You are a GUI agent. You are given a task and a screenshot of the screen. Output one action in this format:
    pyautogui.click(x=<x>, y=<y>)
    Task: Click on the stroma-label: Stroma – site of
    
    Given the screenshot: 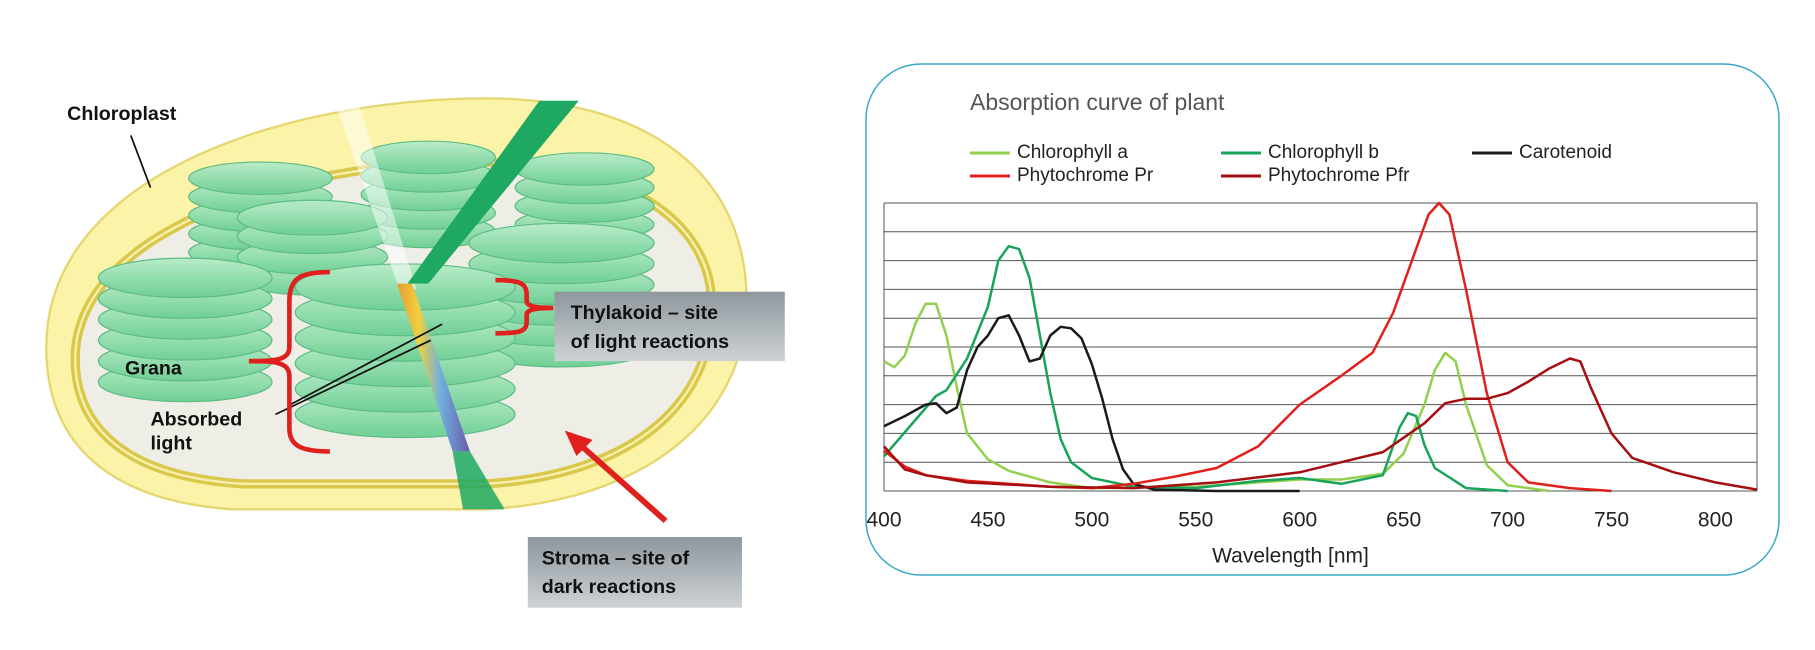 What is the action you would take?
    pyautogui.click(x=616, y=558)
    